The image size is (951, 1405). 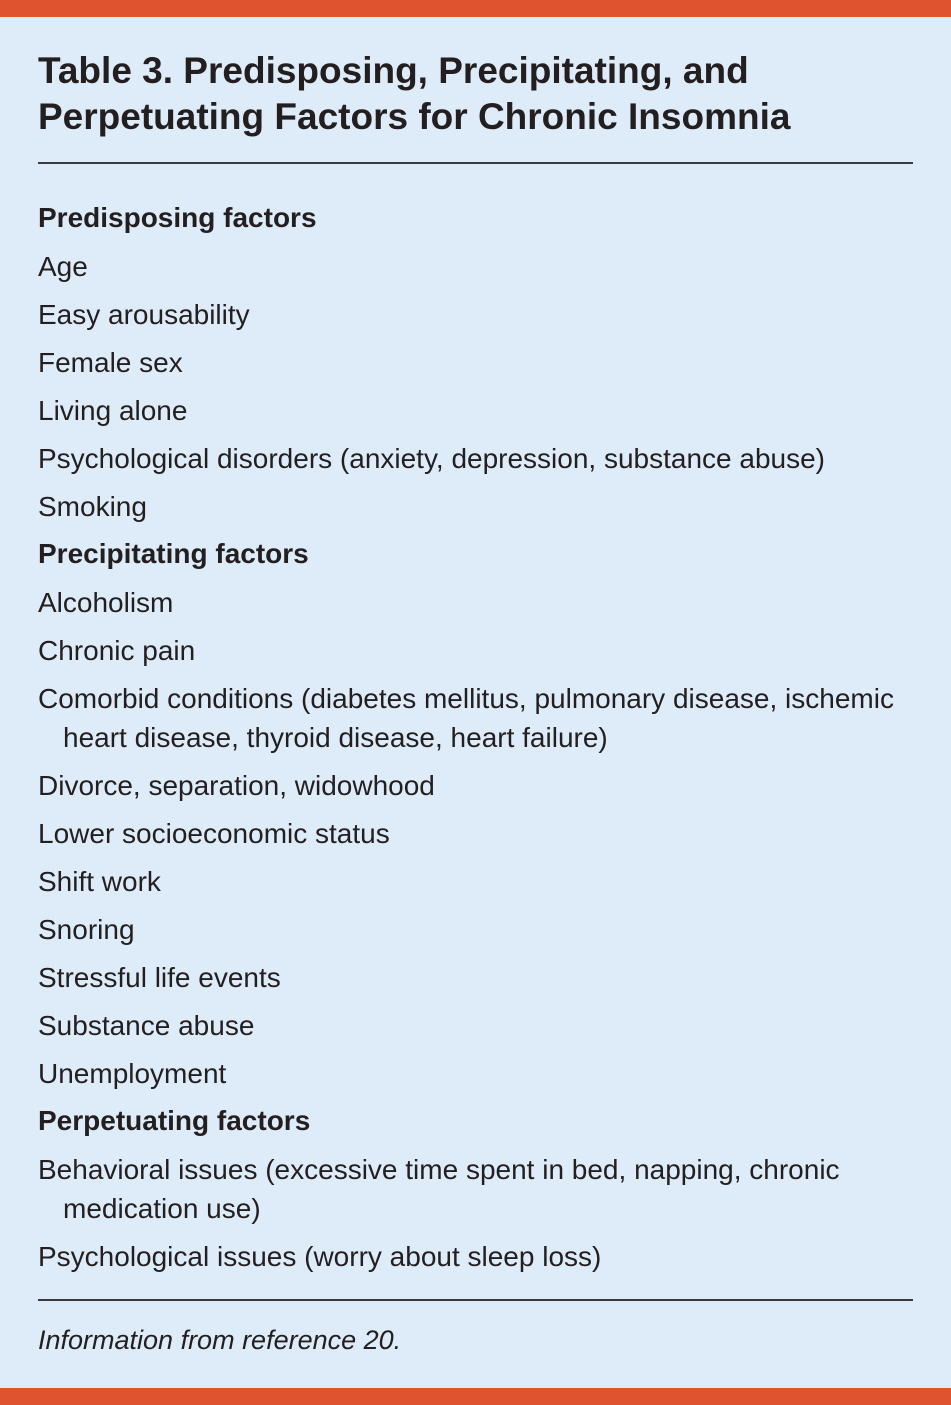 What do you see at coordinates (177, 217) in the screenshot?
I see `section-heading: Predisposing factors` at bounding box center [177, 217].